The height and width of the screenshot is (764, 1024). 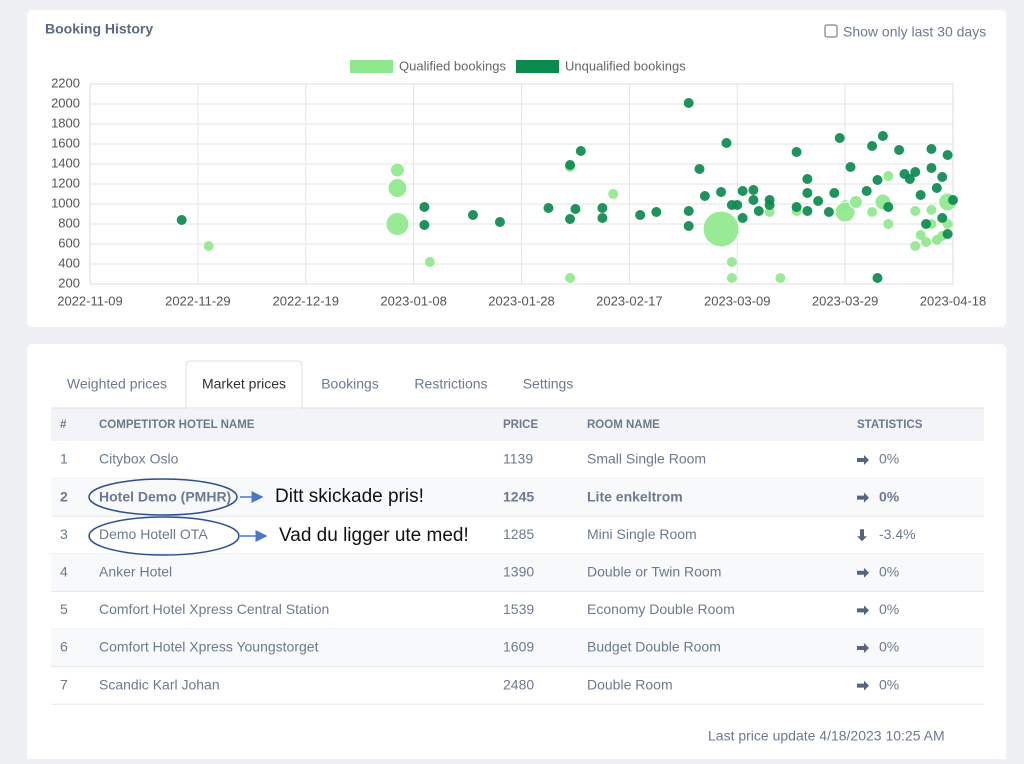 I want to click on chart-title: Booking History, so click(x=99, y=29).